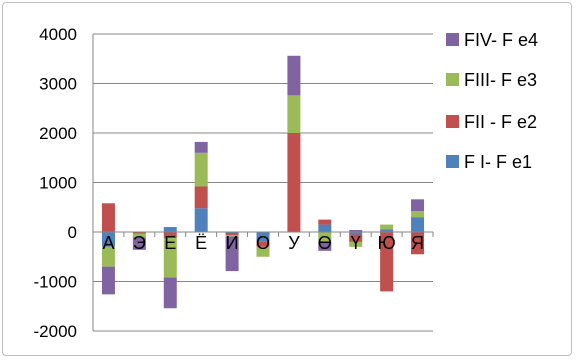  Describe the element at coordinates (72, 232) in the screenshot. I see `y-tick-label: 0` at that location.